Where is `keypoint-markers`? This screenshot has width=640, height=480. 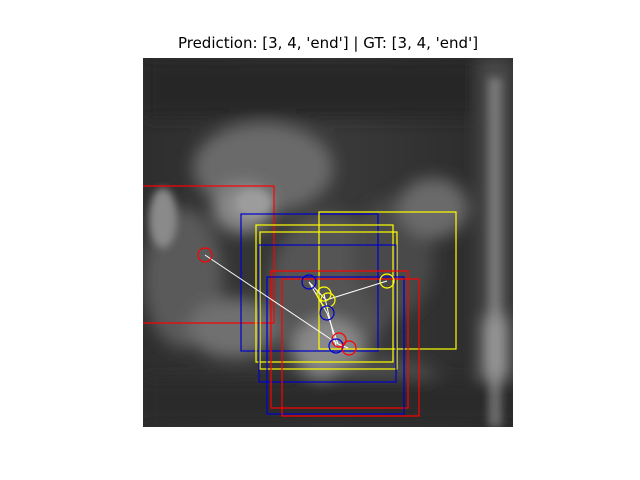
keypoint-markers is located at coordinates (296, 301).